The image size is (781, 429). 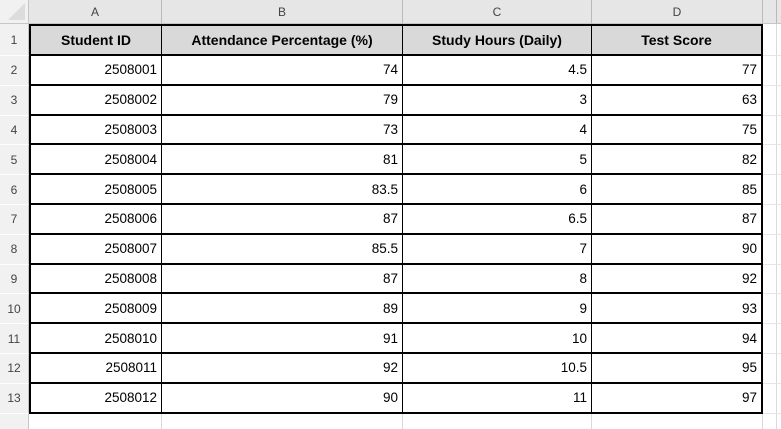 I want to click on cell-test-score: 63, so click(x=677, y=100).